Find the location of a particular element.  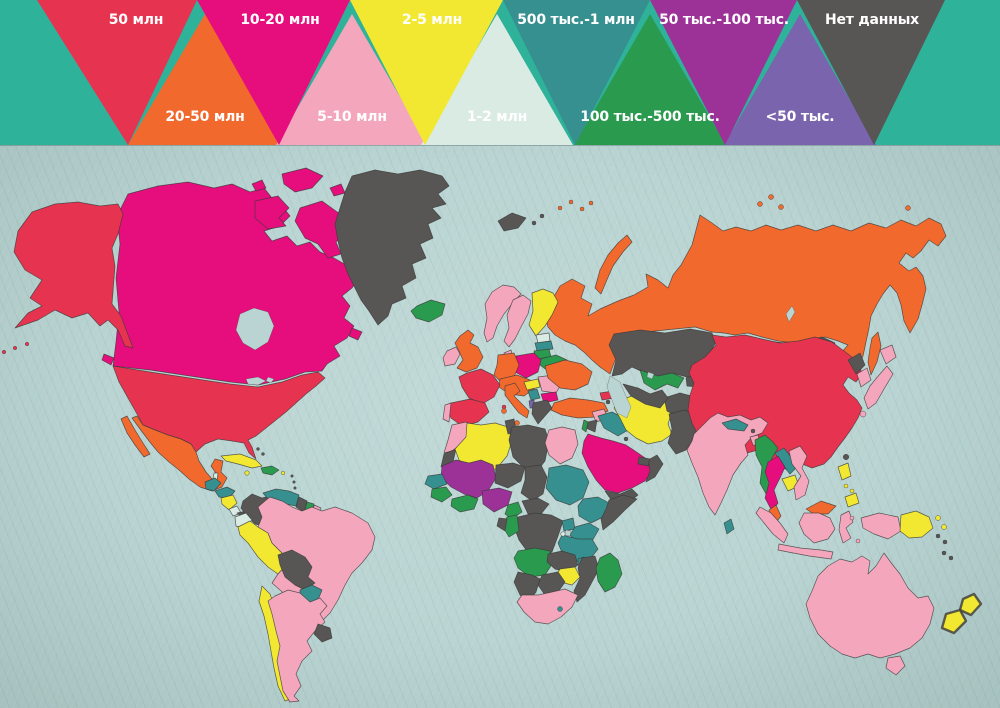

country-nicaragua is located at coordinates (229, 502).